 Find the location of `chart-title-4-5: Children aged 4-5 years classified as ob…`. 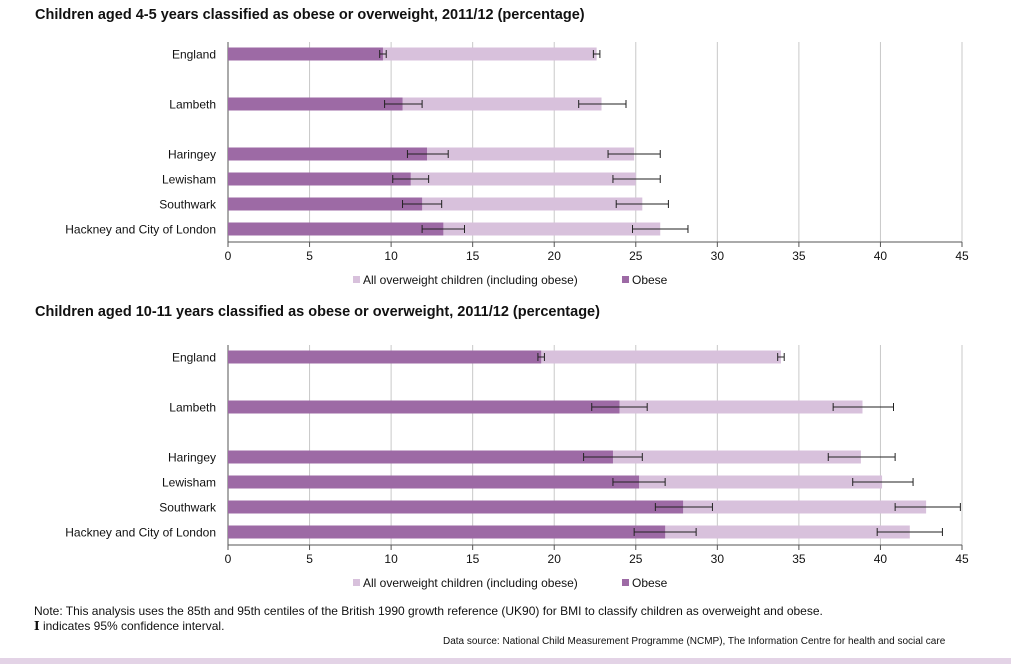

chart-title-4-5: Children aged 4-5 years classified as ob… is located at coordinates (310, 15).